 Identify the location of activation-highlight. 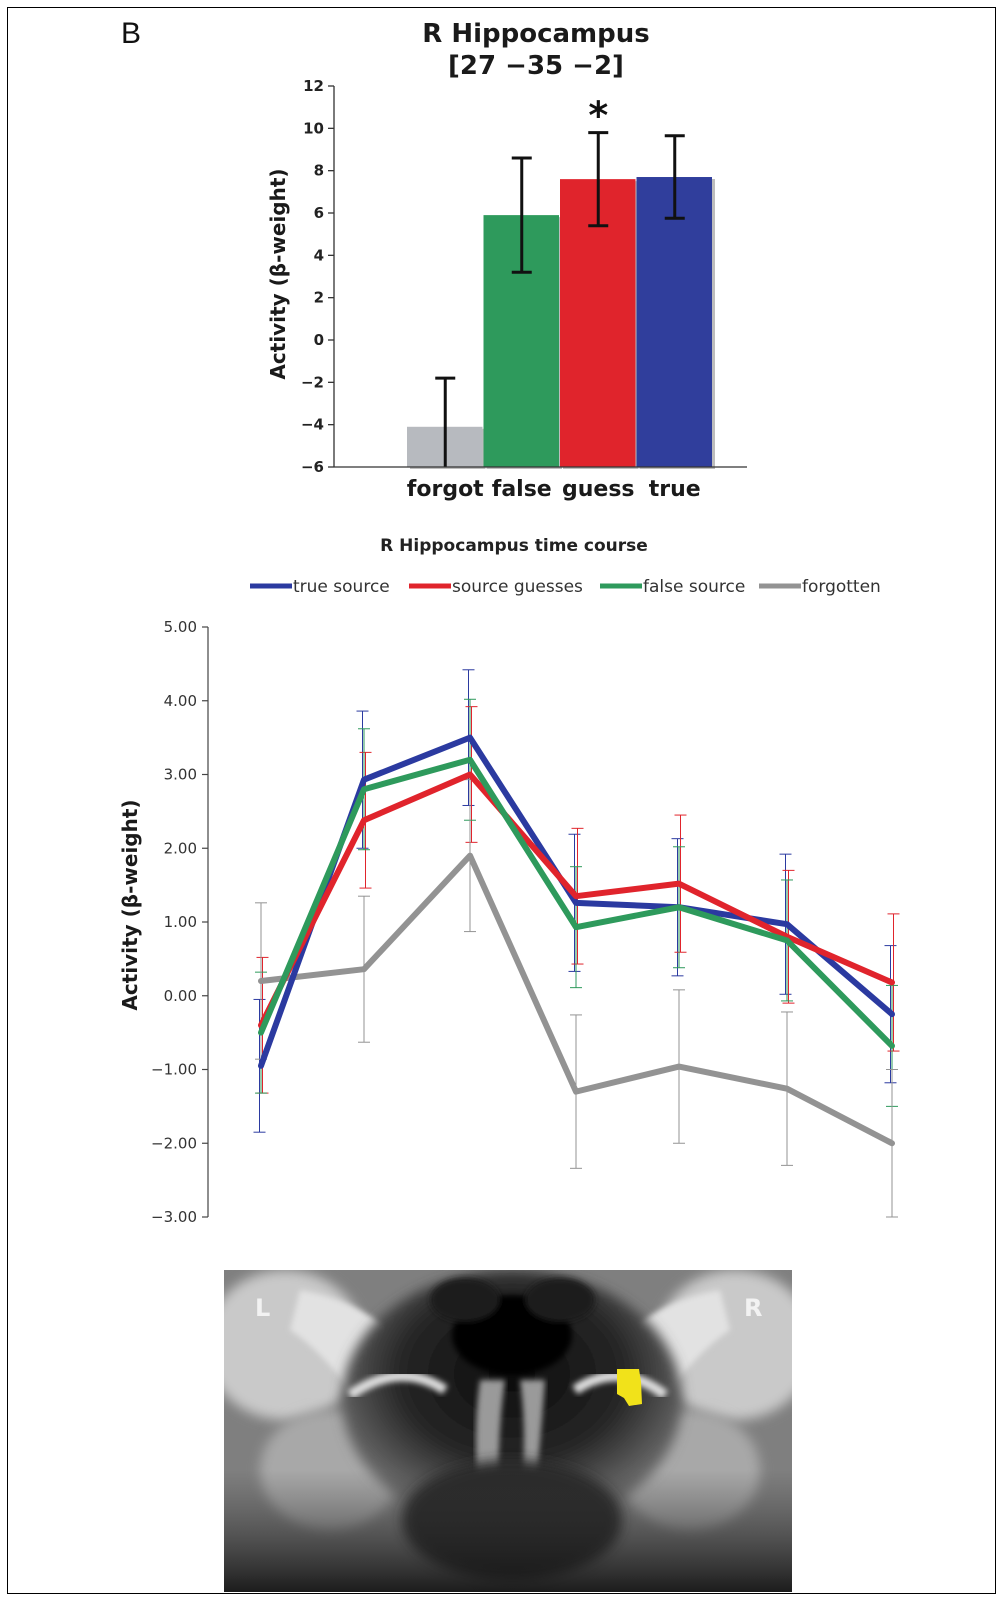
(629, 1387).